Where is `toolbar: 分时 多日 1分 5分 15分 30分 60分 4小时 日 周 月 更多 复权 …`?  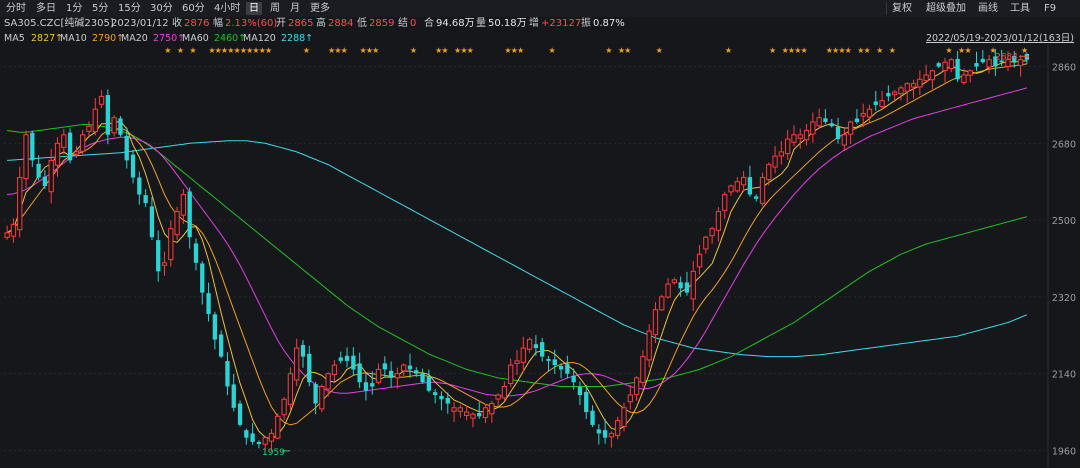 toolbar: 分时 多日 1分 5分 15分 30分 60分 4小时 日 周 月 更多 复权 … is located at coordinates (540, 8).